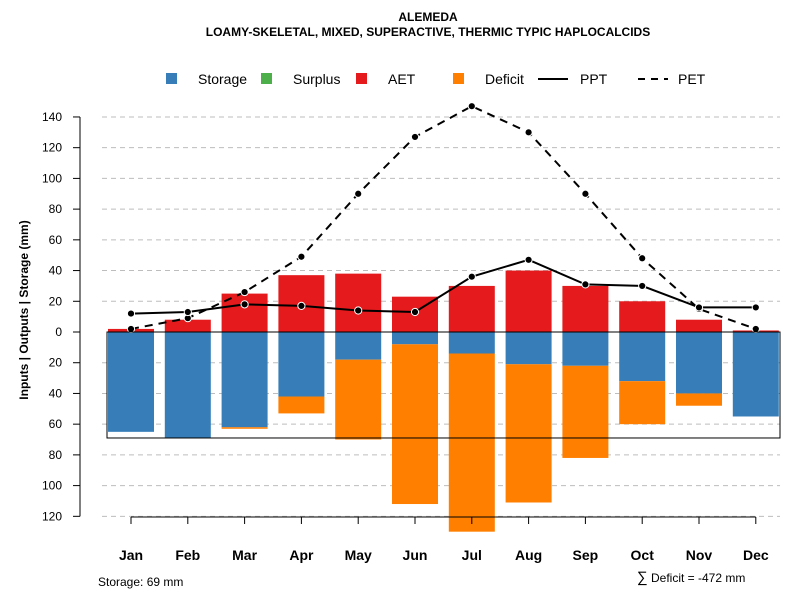 This screenshot has height=600, width=800. I want to click on x-tick-label: Aug, so click(528, 555).